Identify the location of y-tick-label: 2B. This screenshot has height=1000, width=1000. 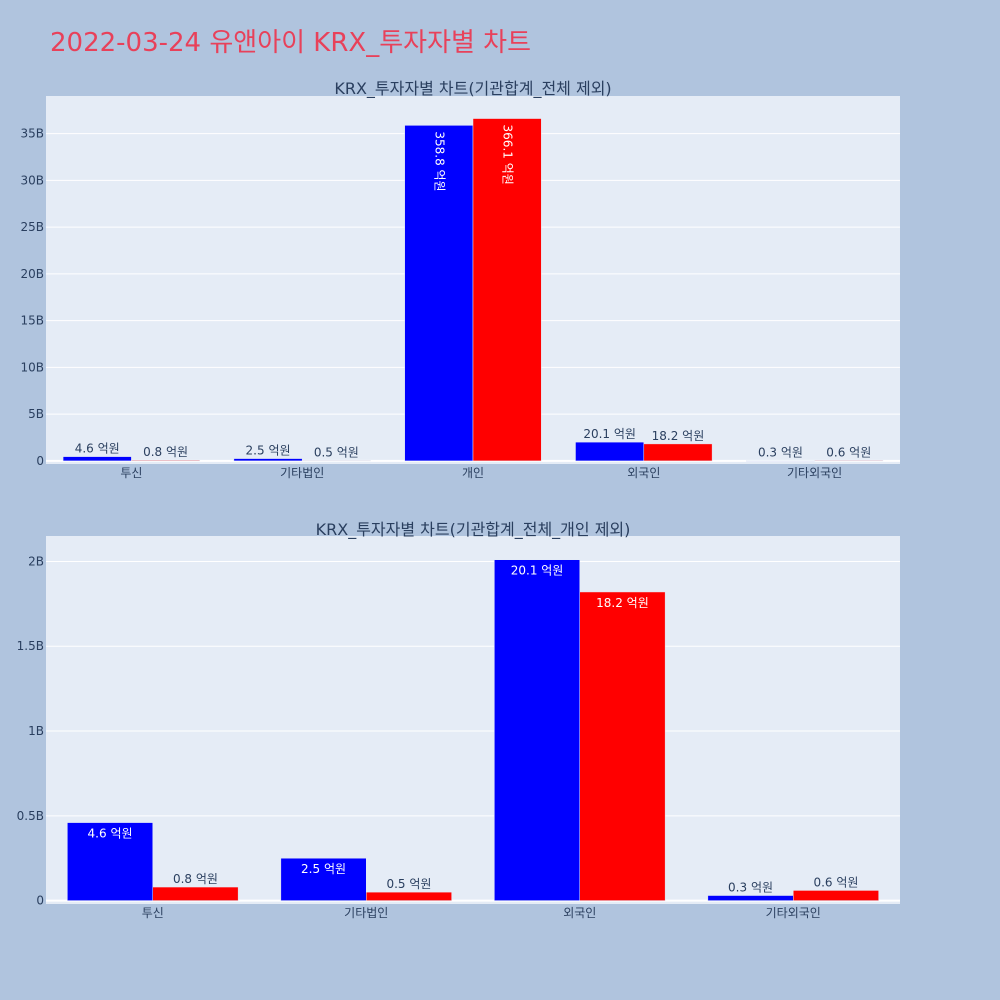
(36, 561).